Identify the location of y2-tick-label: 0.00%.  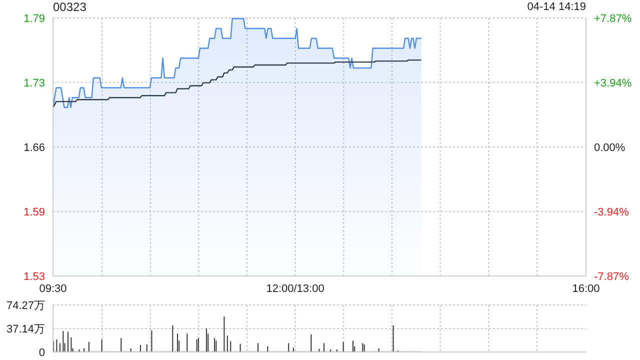
(610, 148).